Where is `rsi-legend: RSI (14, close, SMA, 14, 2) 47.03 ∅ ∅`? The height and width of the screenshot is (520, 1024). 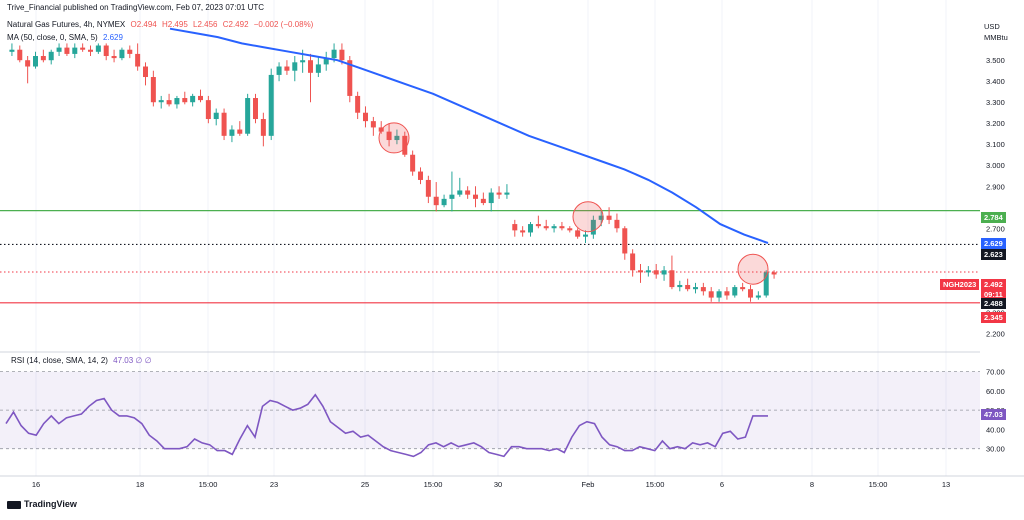 rsi-legend: RSI (14, close, SMA, 14, 2) 47.03 ∅ ∅ is located at coordinates (83, 360).